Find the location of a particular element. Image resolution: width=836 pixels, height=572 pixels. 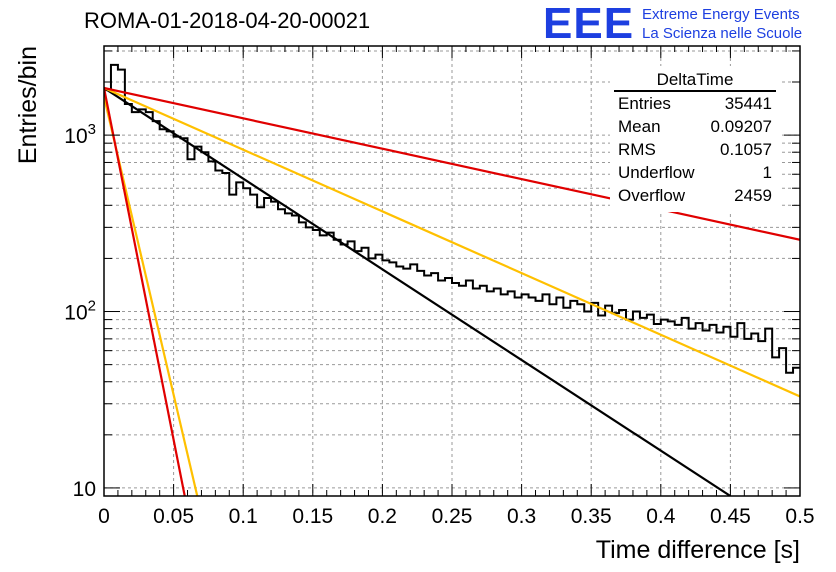

fit-line is located at coordinates (145, 291).